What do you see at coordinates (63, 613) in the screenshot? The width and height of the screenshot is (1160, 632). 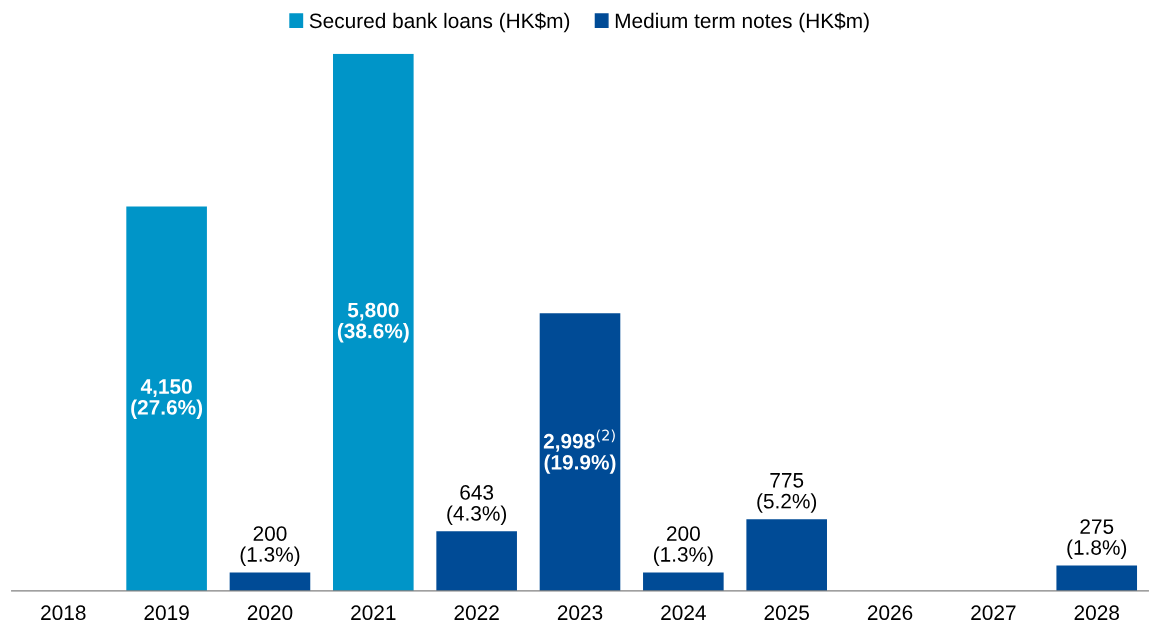 I see `x-tick-label: 2018` at bounding box center [63, 613].